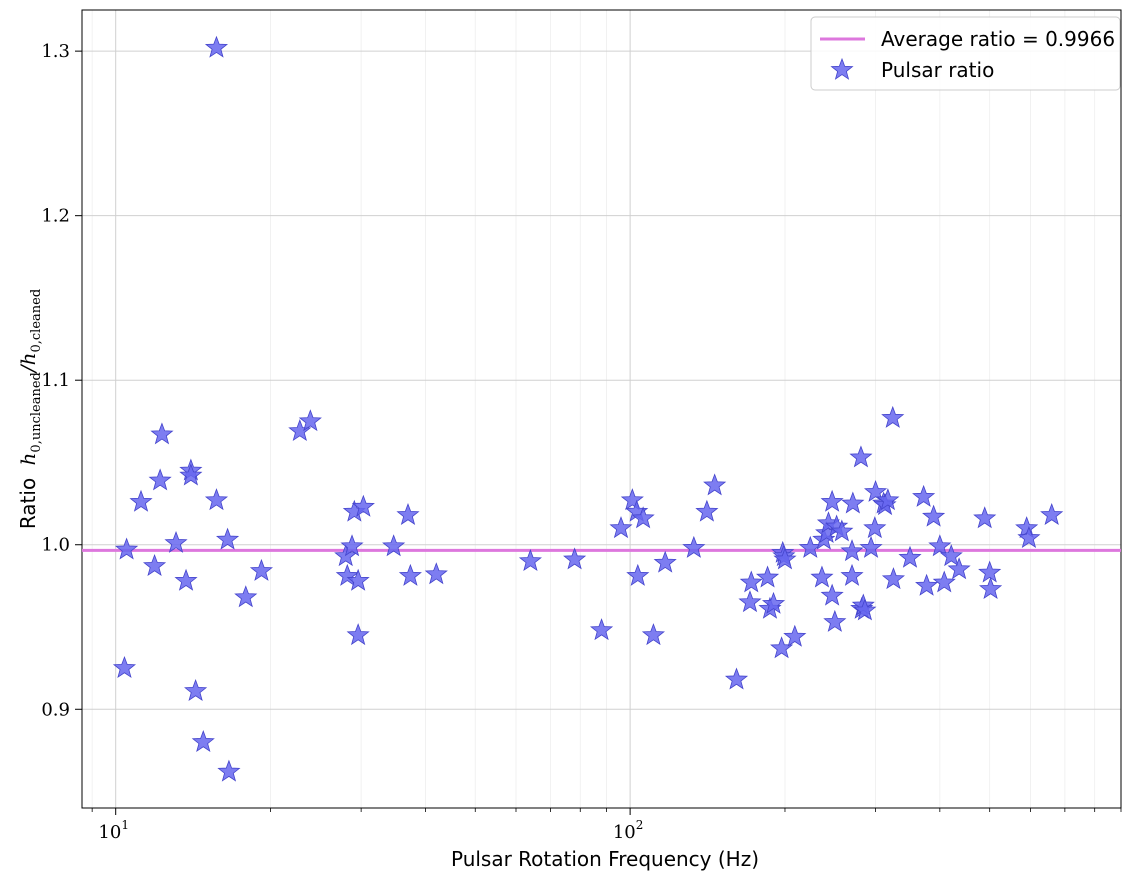  I want to click on legend-series-label: Pulsar ratio, so click(937, 70).